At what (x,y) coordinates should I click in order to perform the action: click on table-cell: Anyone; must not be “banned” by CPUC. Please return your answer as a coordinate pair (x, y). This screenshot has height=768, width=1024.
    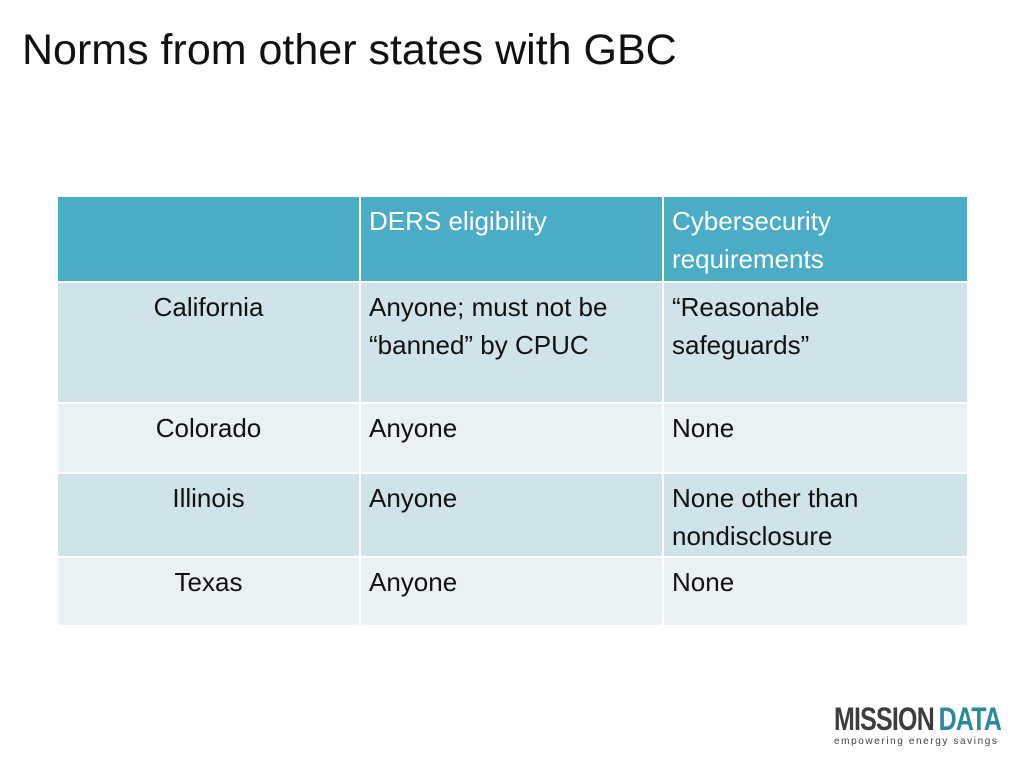
    Looking at the image, I should click on (511, 342).